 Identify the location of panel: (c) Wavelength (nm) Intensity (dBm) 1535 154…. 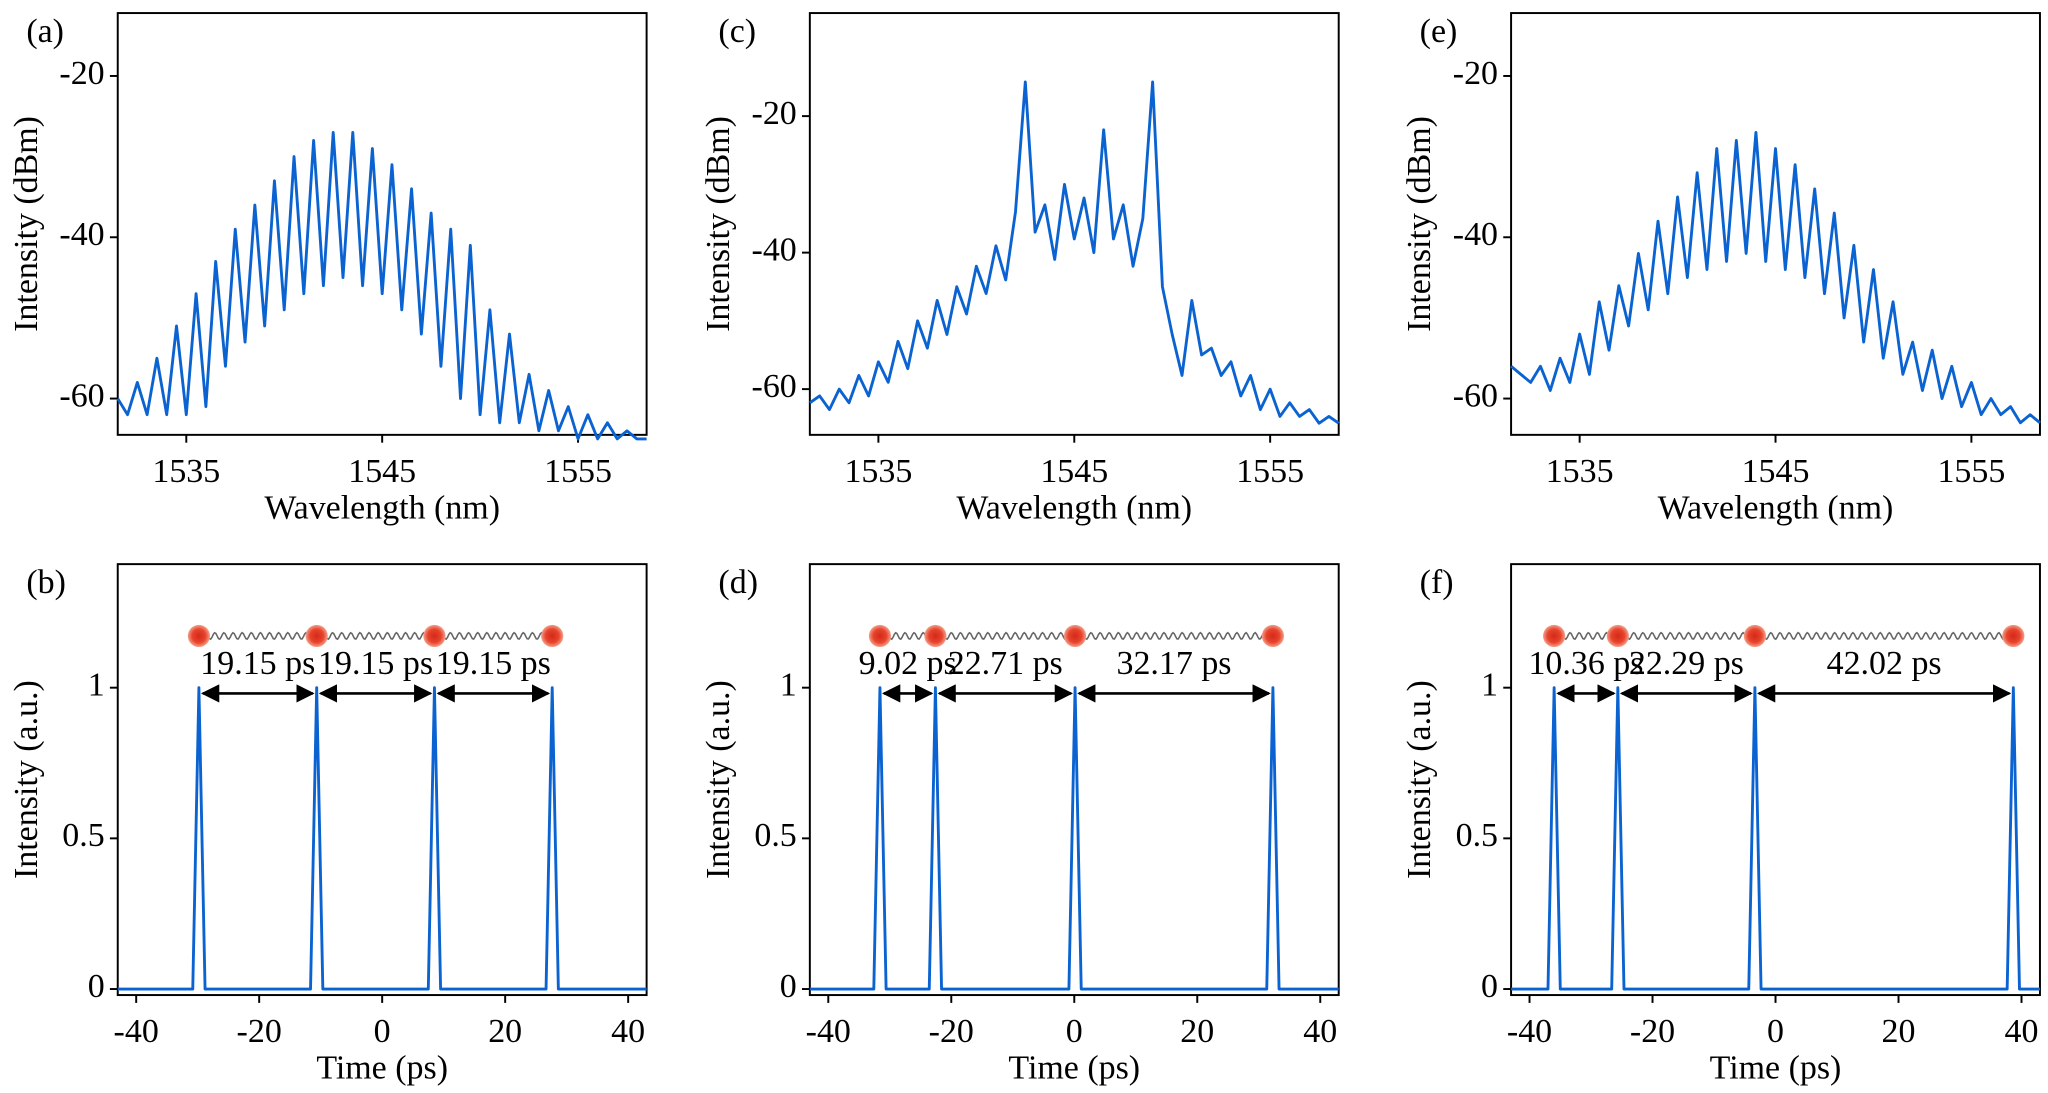
(1020, 269).